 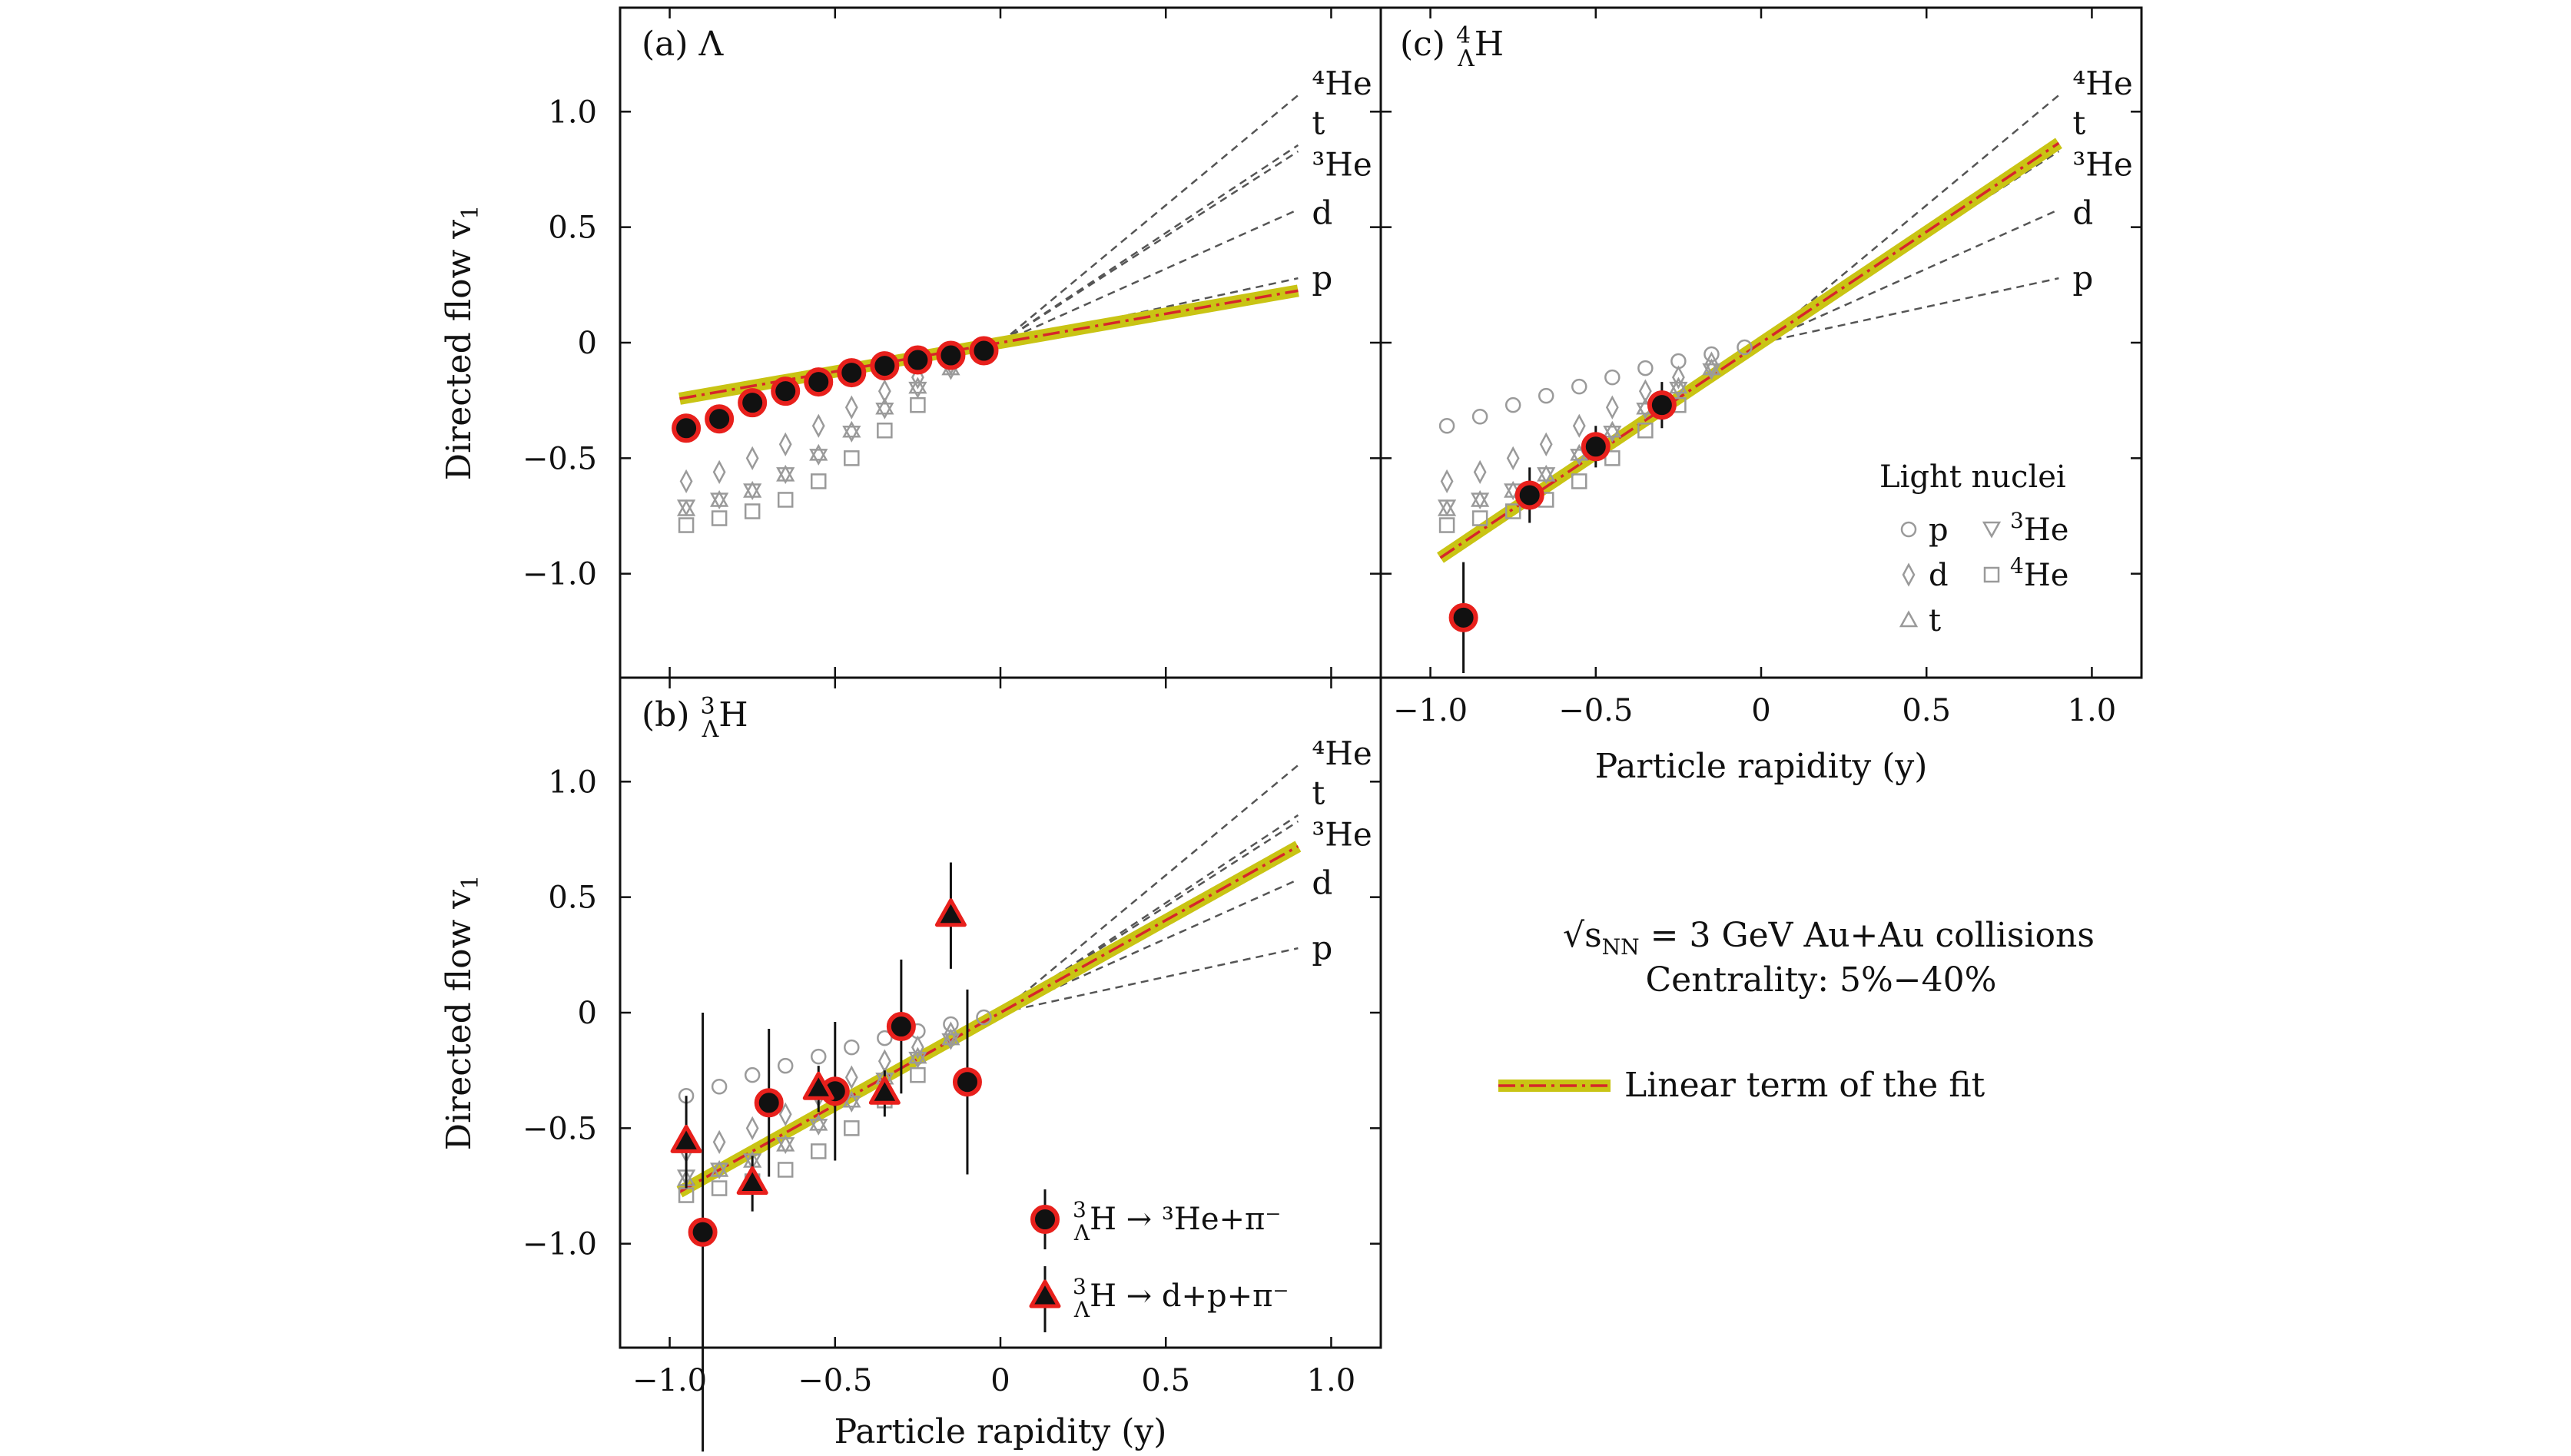 What do you see at coordinates (1992, 530) in the screenshot?
I see `legend-marker-he3` at bounding box center [1992, 530].